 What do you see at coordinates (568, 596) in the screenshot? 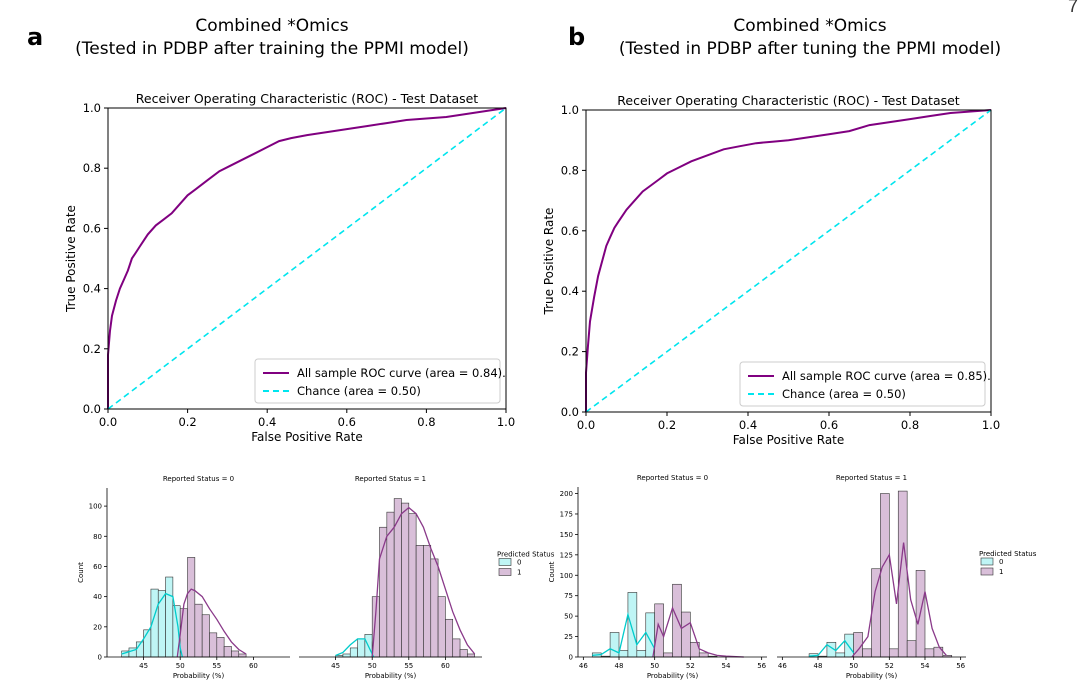
I see `y-tick-label: 75` at bounding box center [568, 596].